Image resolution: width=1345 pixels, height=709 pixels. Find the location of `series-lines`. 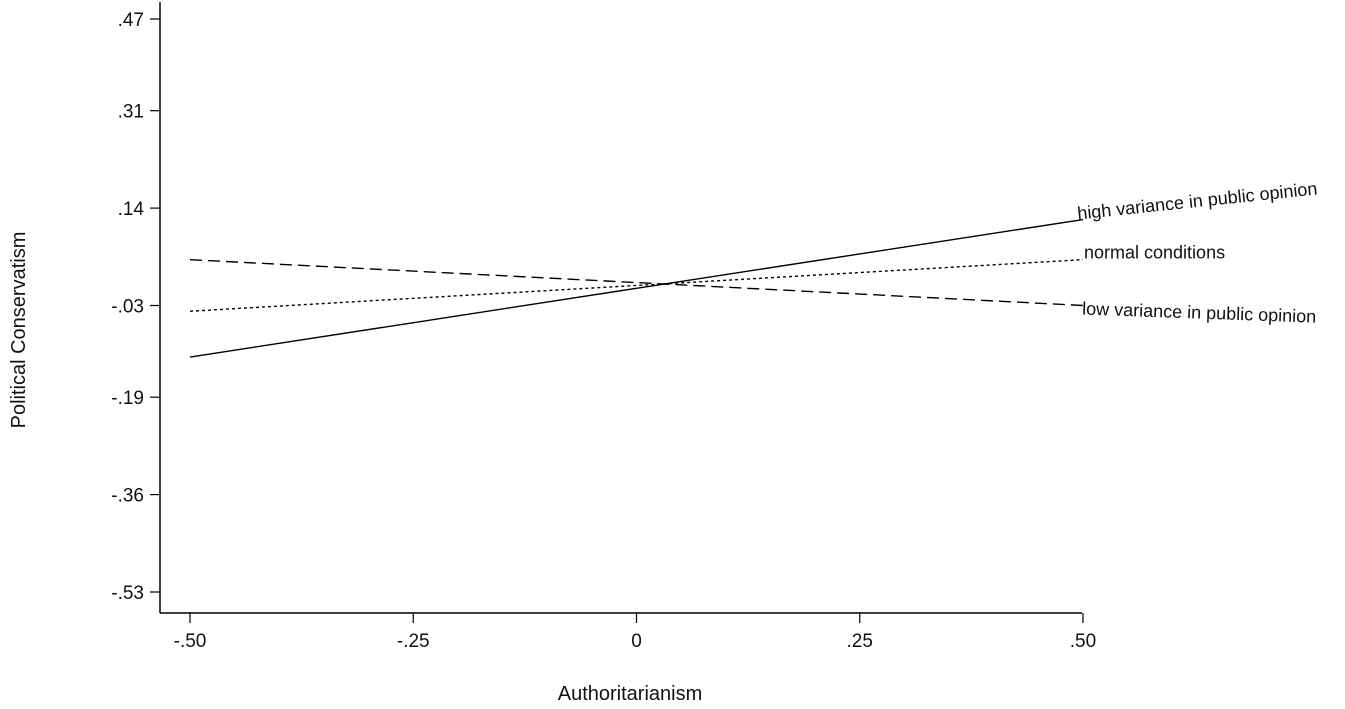

series-lines is located at coordinates (636, 288).